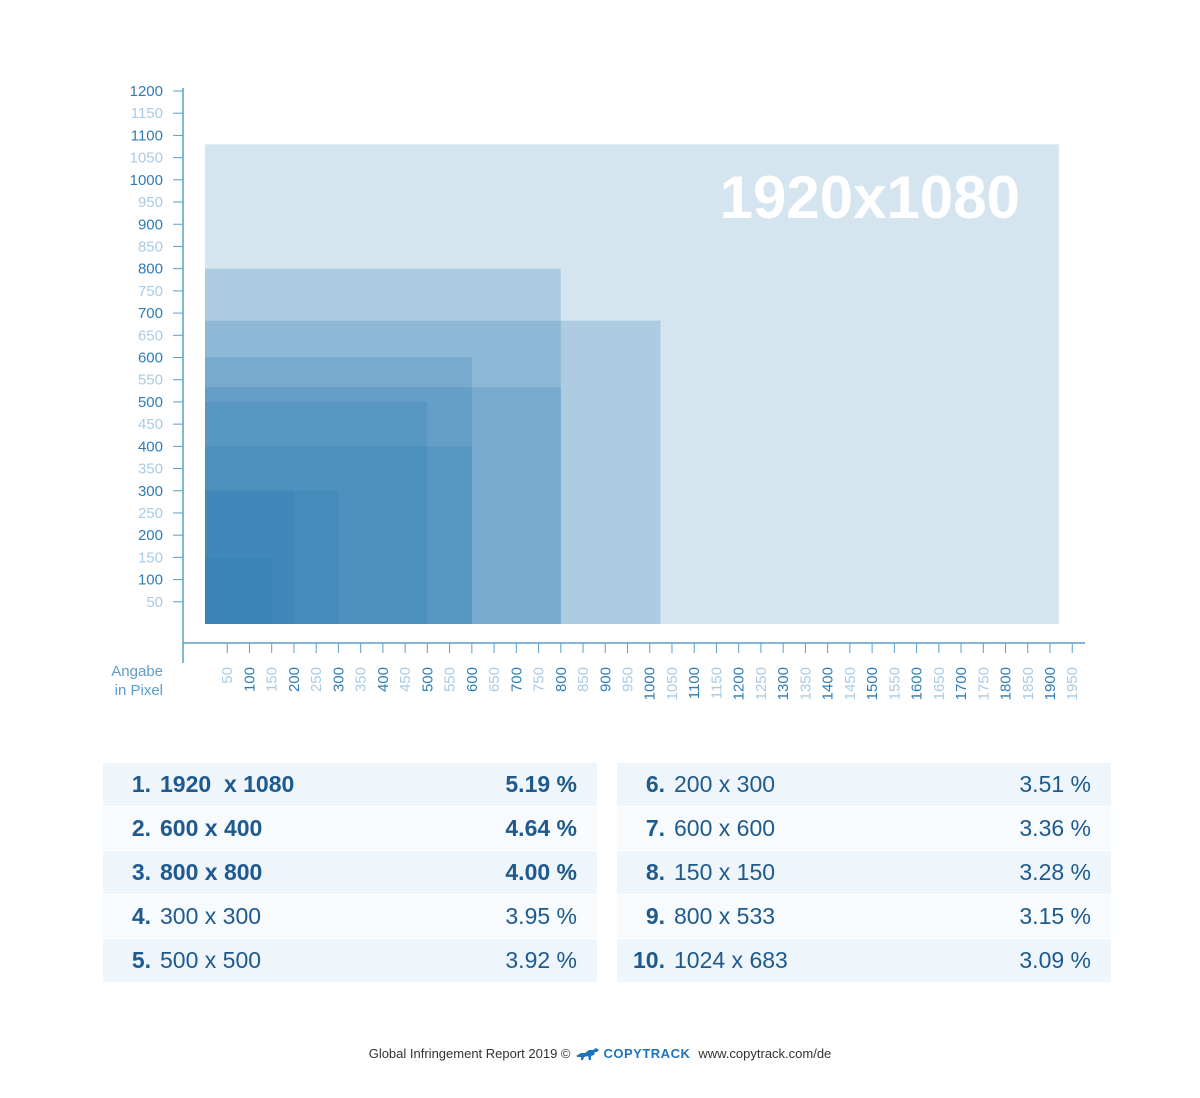  I want to click on ranking-row: 2. 600 x 400 4.64 %, so click(350, 829).